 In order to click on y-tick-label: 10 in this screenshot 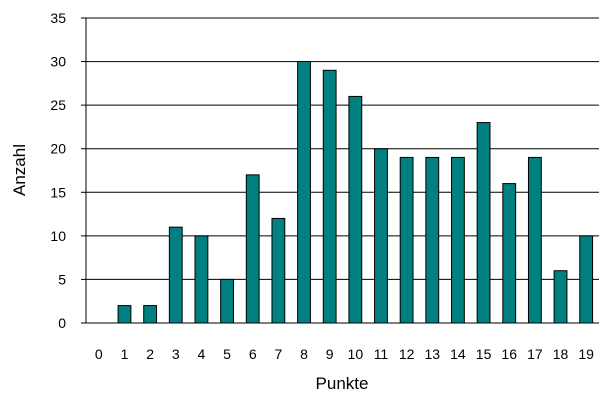, I will do `click(58, 236)`.